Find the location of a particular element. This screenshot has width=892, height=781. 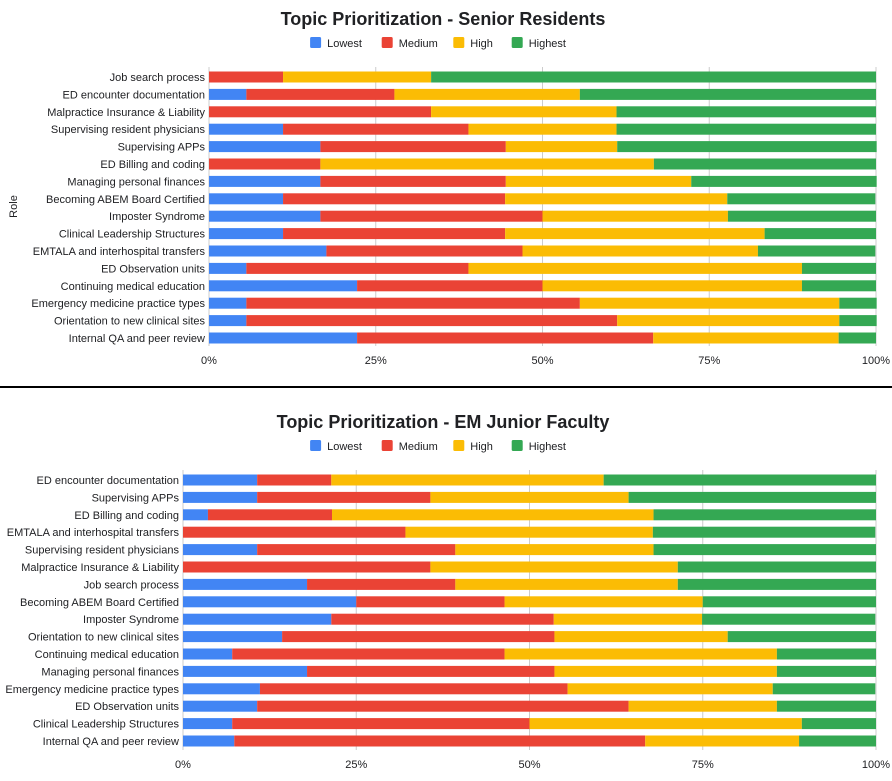

category-label: Malpractice Insurance & Liability is located at coordinates (100, 568).